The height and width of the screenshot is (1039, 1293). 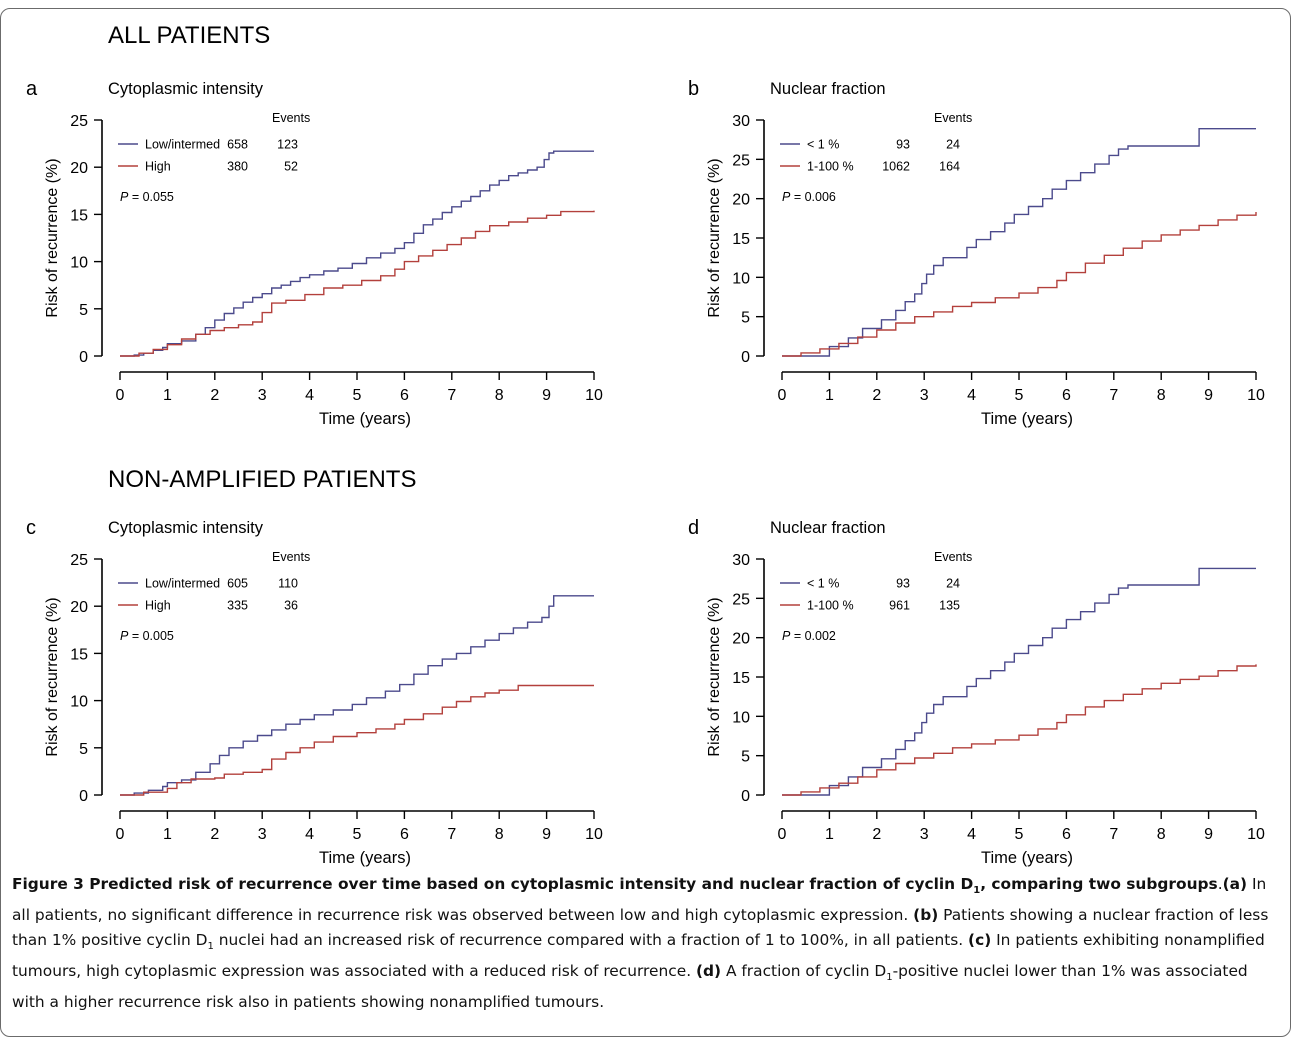 What do you see at coordinates (151, 636) in the screenshot?
I see `p-value-number: = 0.005` at bounding box center [151, 636].